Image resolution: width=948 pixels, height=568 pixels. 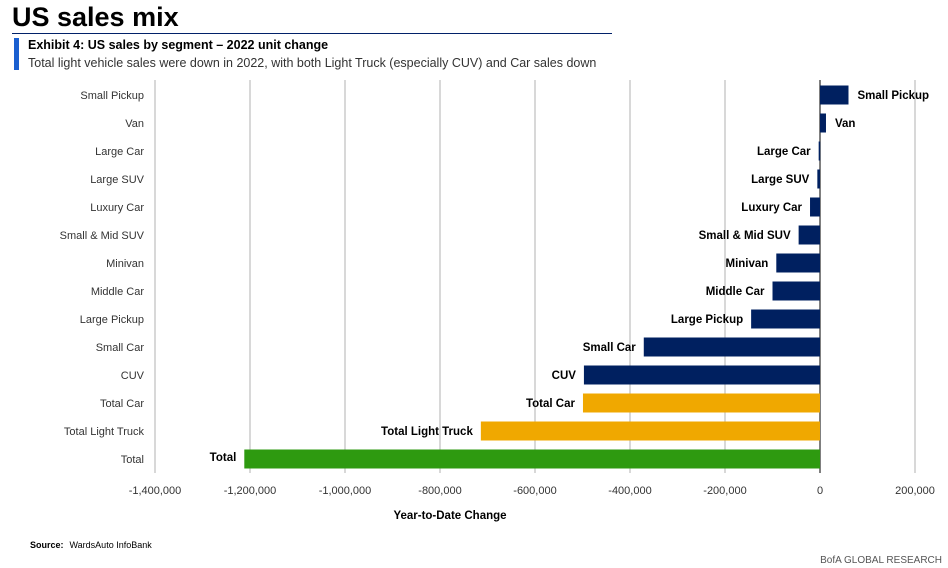 I want to click on data-label: Total, so click(x=223, y=458).